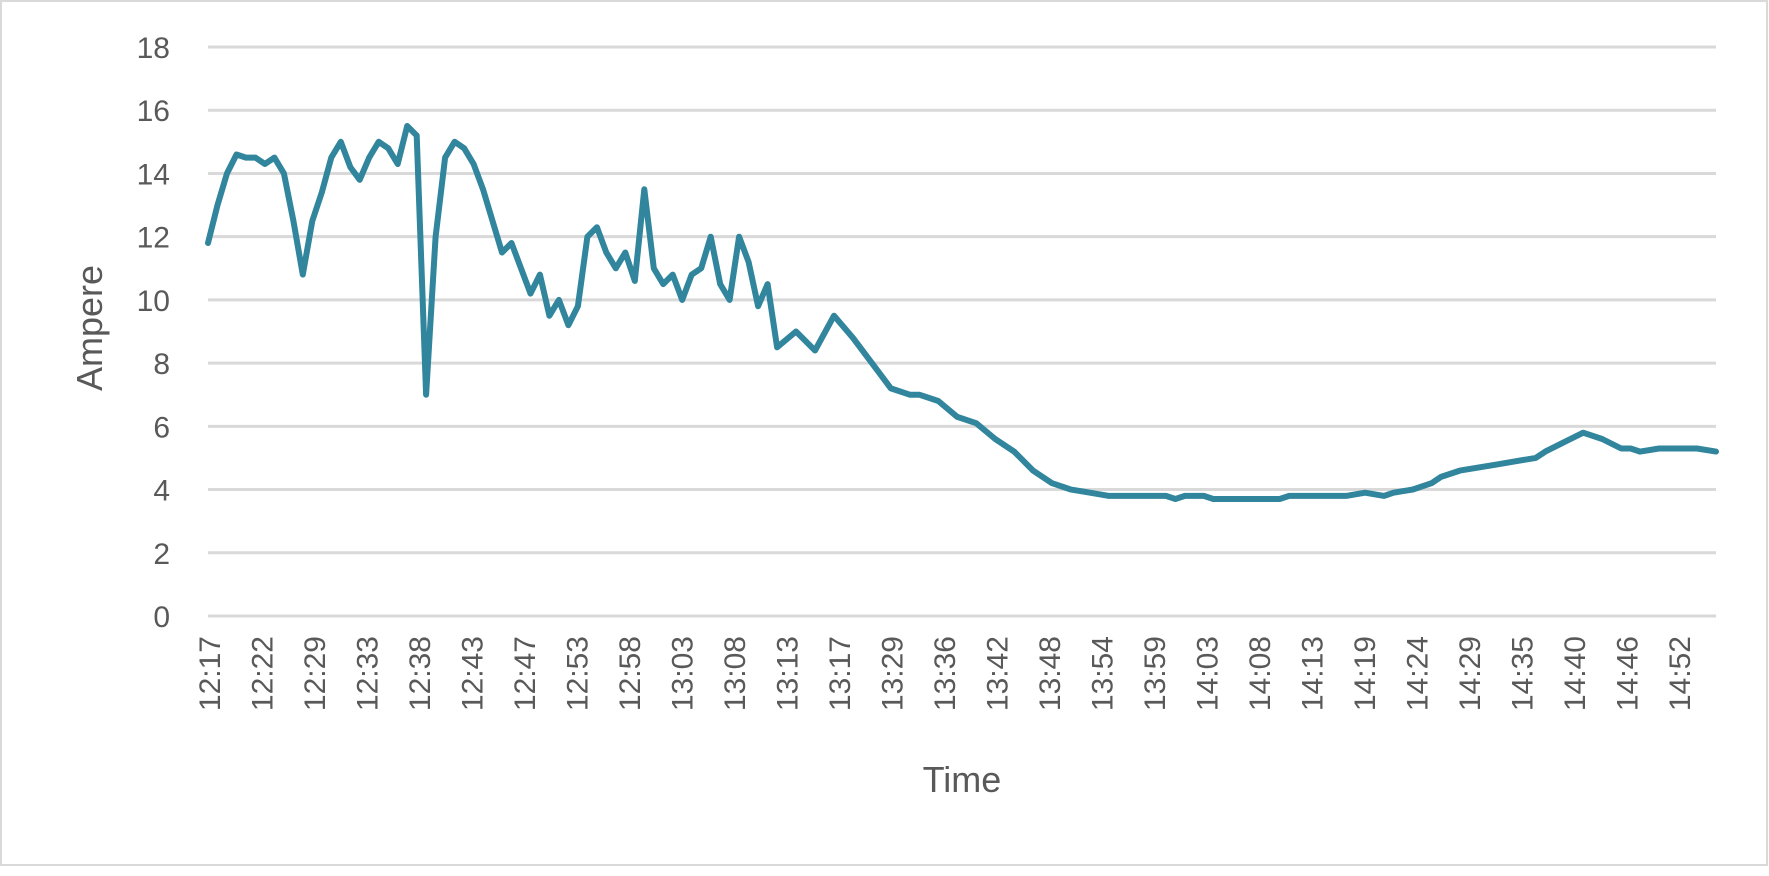  I want to click on x-tick-label: 12:58, so click(630, 673).